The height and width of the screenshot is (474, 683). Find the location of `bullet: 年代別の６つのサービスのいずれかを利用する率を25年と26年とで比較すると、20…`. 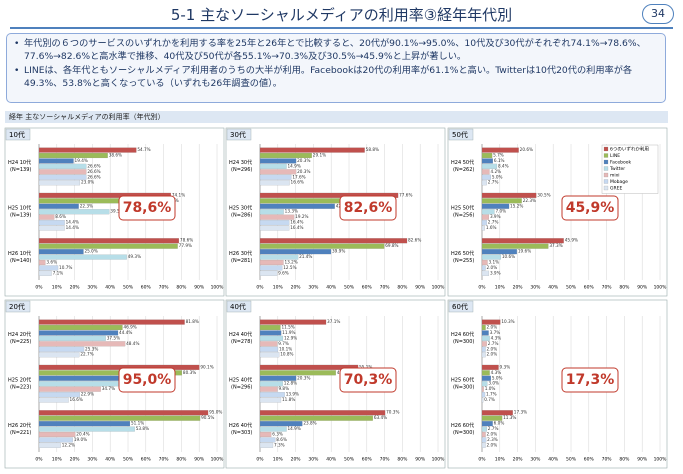

bullet: 年代別の６つのサービスのいずれかを利用する率を25年と26年とで比較すると、20… is located at coordinates (336, 50).